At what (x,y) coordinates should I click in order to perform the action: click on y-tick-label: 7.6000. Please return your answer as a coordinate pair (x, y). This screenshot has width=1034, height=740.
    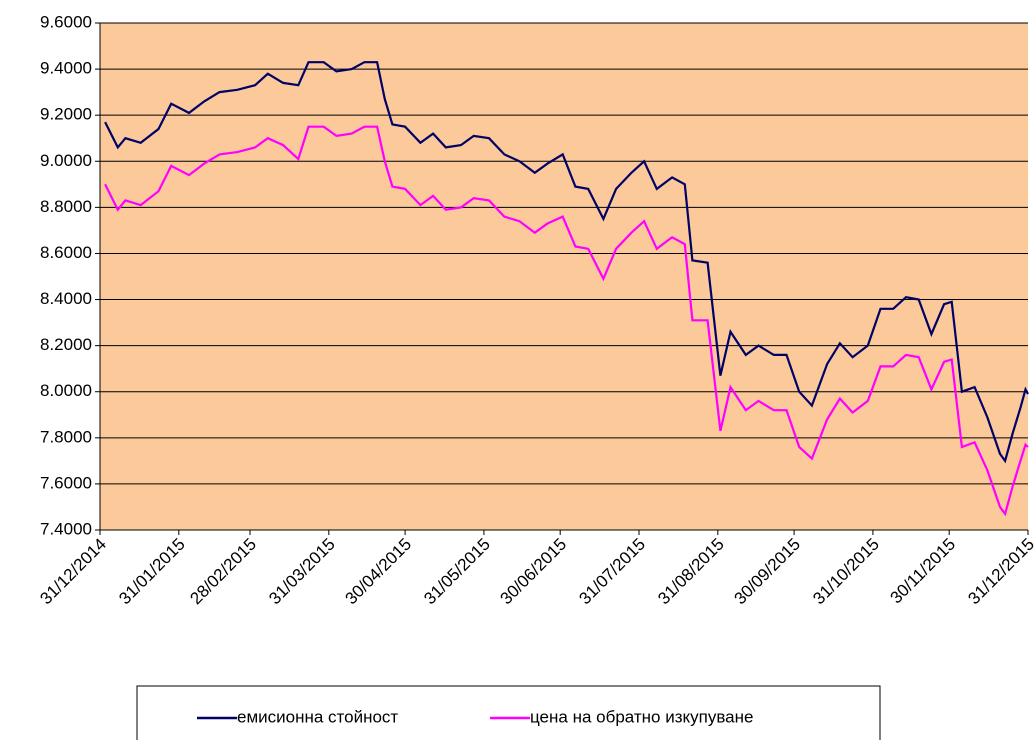
    Looking at the image, I should click on (66, 482).